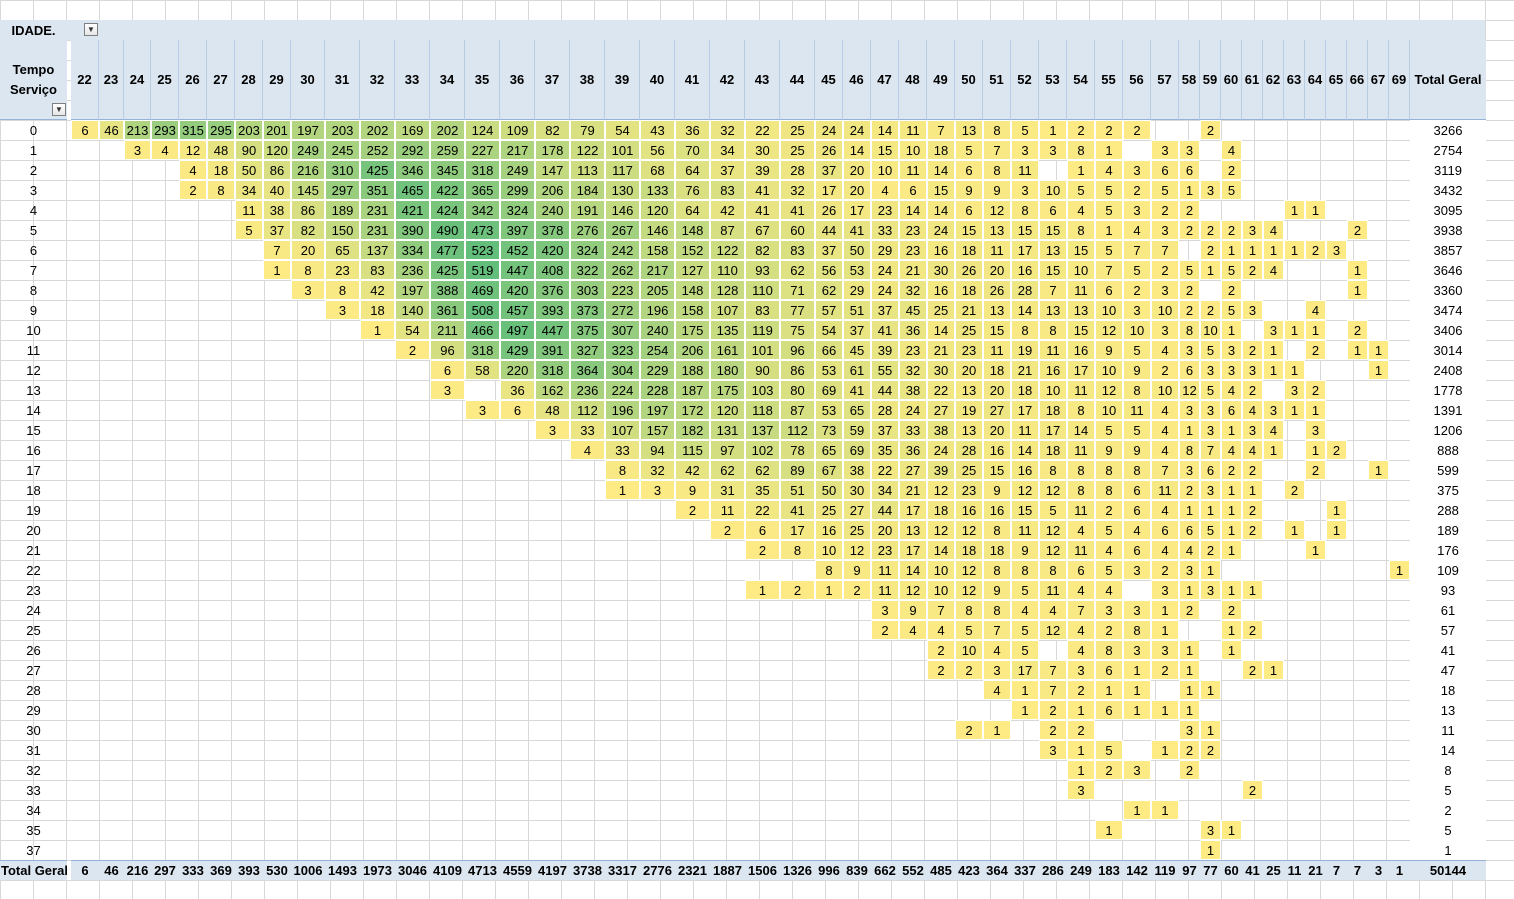 Image resolution: width=1514 pixels, height=899 pixels. Describe the element at coordinates (857, 430) in the screenshot. I see `pivot-value-cell: 59` at that location.